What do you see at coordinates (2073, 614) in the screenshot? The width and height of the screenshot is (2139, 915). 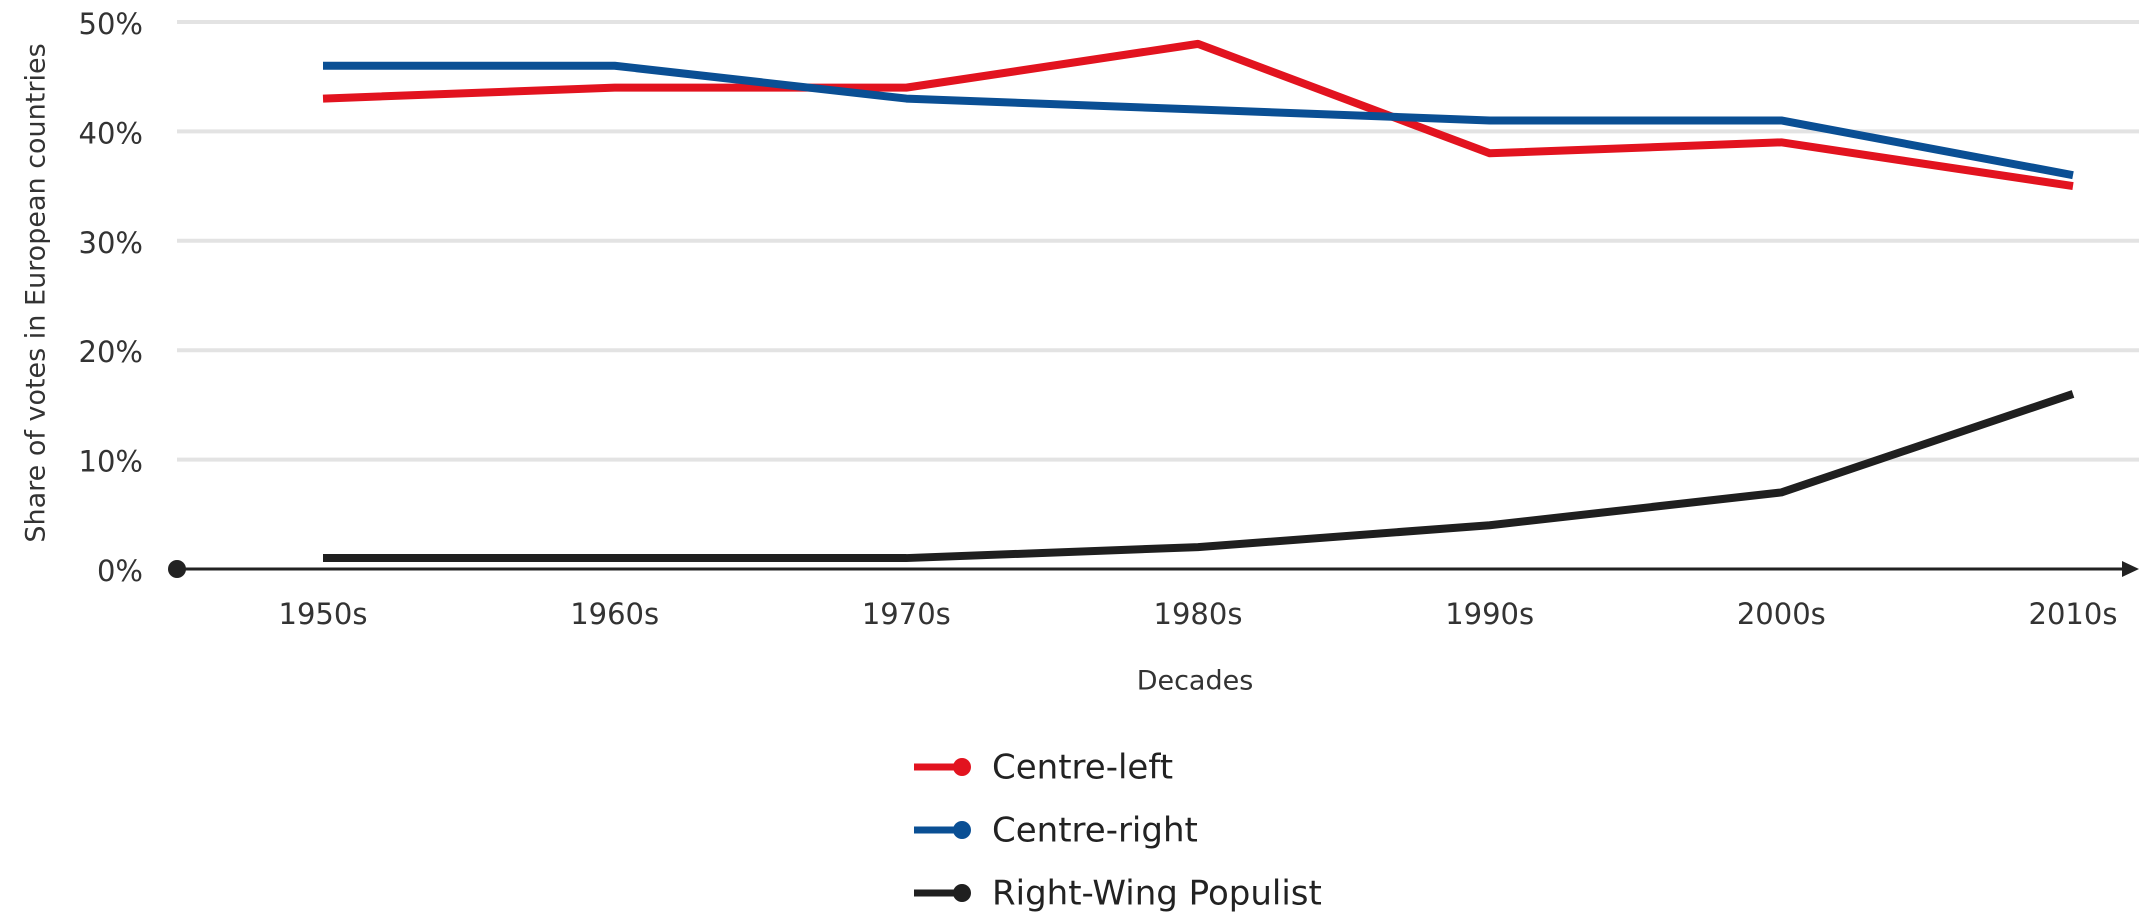 I see `x-tick-label: 2010s` at bounding box center [2073, 614].